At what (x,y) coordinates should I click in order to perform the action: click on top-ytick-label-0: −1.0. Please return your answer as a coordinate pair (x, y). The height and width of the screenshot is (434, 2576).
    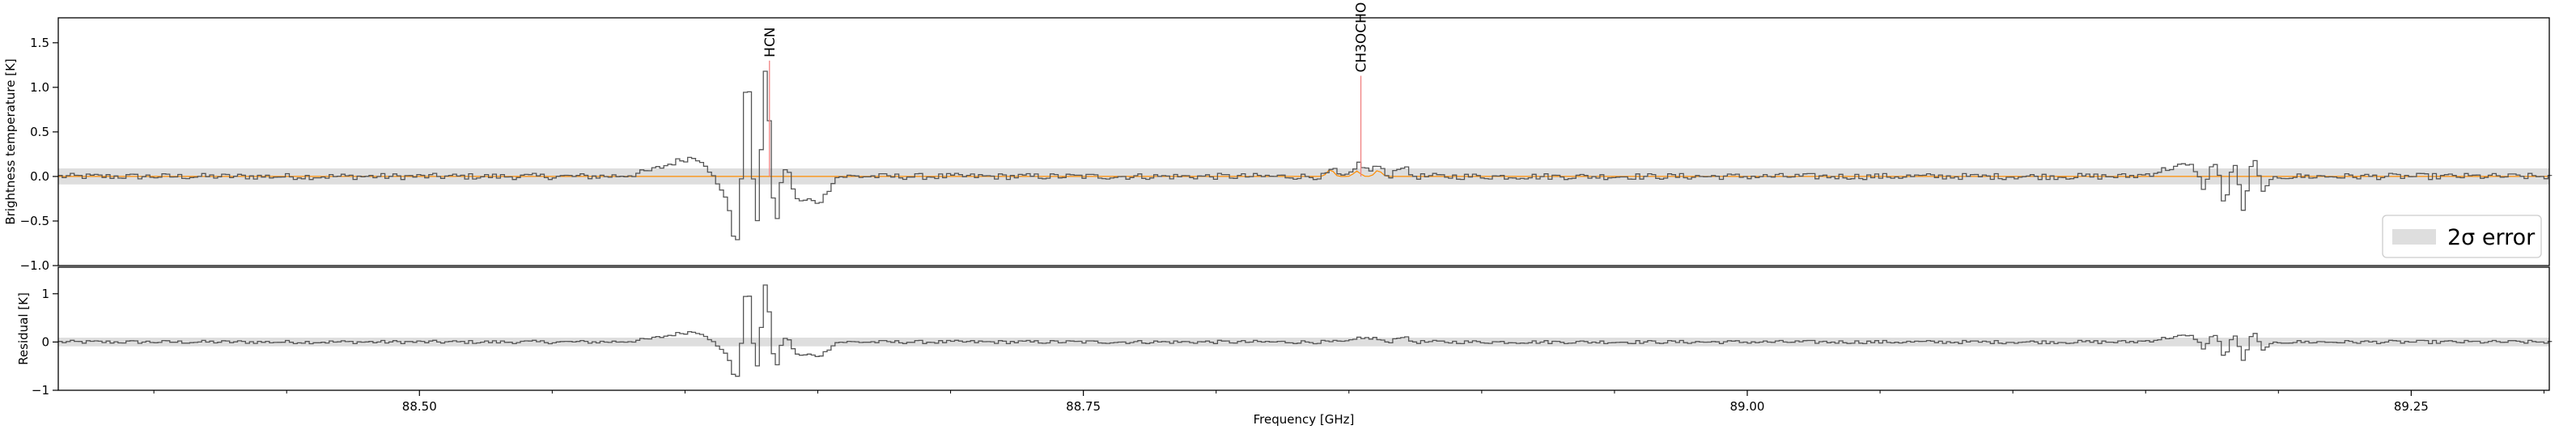
    Looking at the image, I should click on (34, 265).